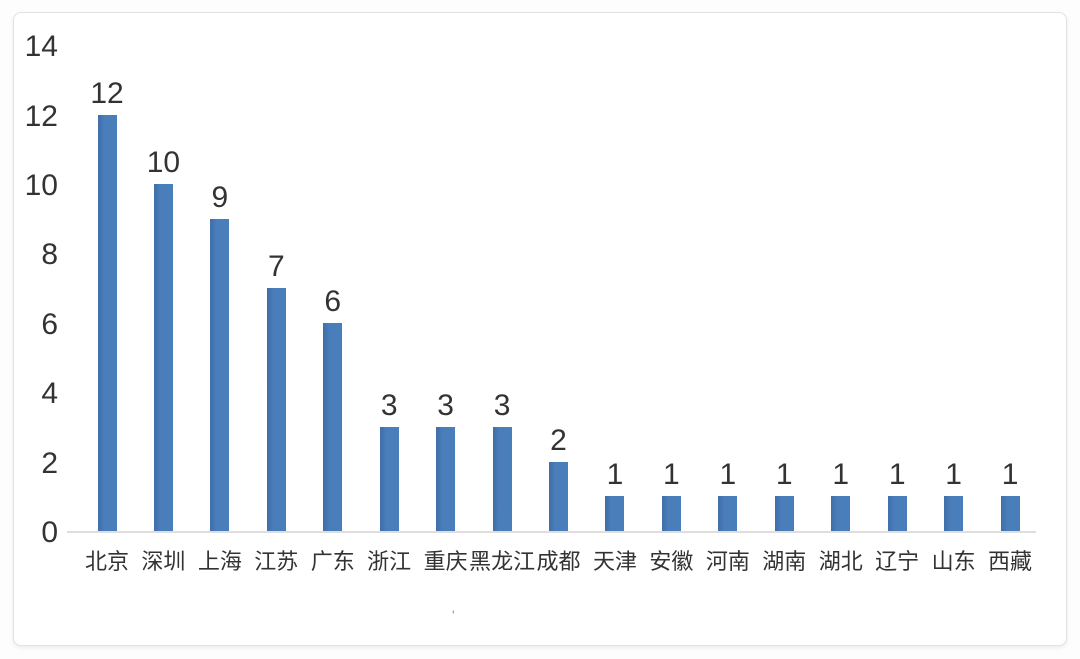 The height and width of the screenshot is (659, 1080). What do you see at coordinates (49, 463) in the screenshot?
I see `y-axis-tick-label: 2` at bounding box center [49, 463].